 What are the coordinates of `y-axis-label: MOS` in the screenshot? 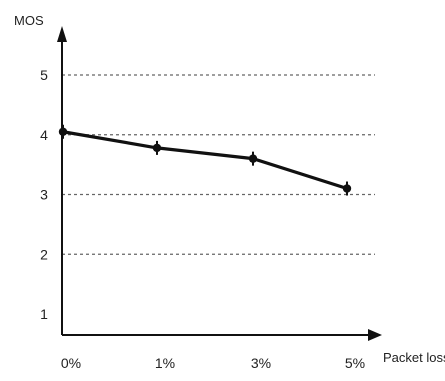 It's located at (29, 20).